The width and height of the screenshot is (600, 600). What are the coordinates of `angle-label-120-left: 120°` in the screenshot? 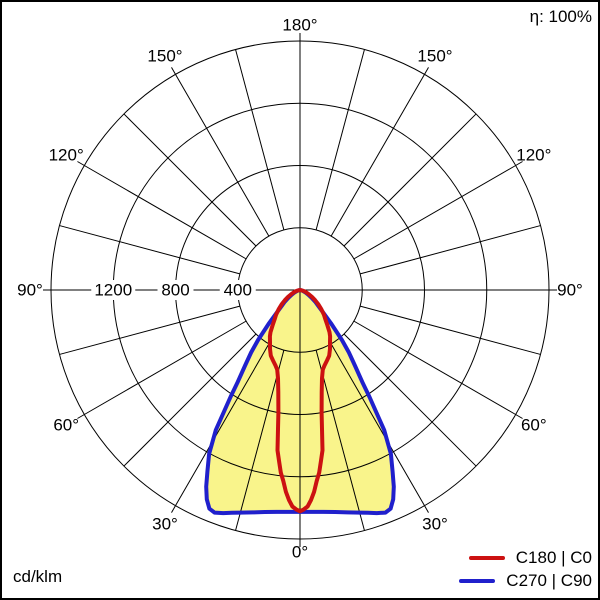 It's located at (66, 155).